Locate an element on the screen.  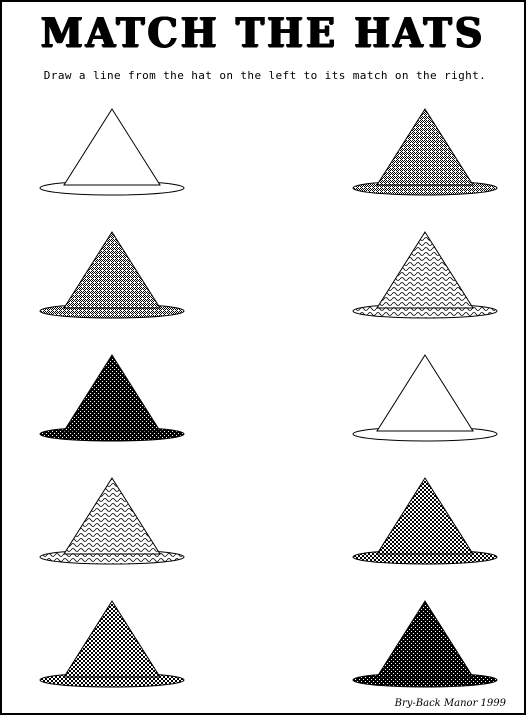
credit-text: Bry-Back Manor 1999 is located at coordinates (450, 703).